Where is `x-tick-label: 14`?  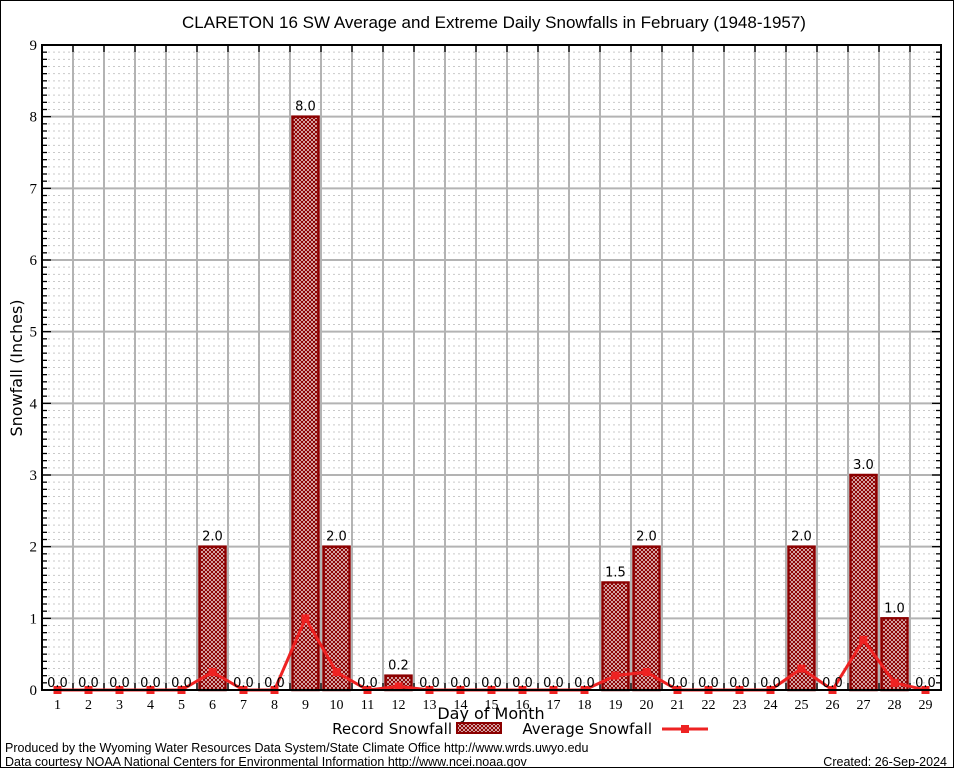
x-tick-label: 14 is located at coordinates (461, 705).